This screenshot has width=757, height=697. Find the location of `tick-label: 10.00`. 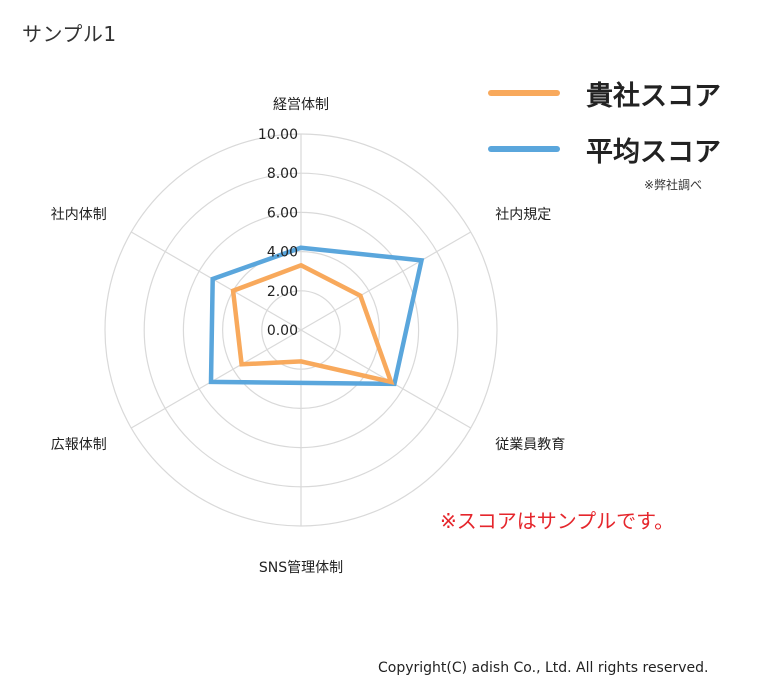

tick-label: 10.00 is located at coordinates (278, 135).